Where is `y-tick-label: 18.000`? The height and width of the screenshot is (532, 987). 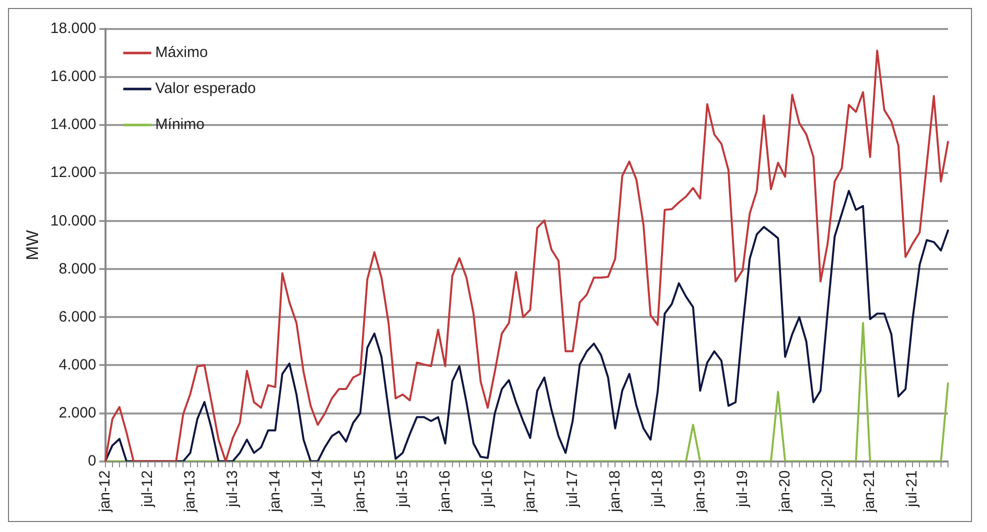 y-tick-label: 18.000 is located at coordinates (73, 29).